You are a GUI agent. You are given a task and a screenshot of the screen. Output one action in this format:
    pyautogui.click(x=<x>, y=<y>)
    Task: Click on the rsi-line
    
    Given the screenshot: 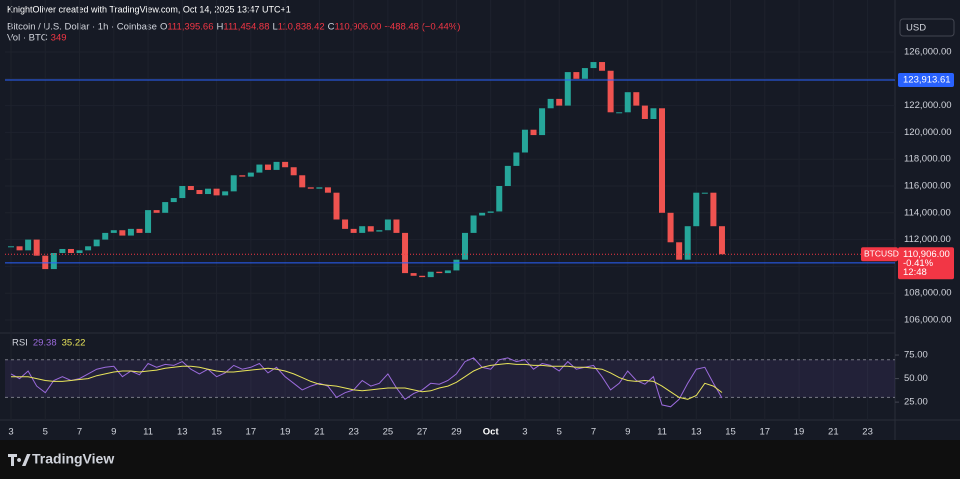 What is the action you would take?
    pyautogui.click(x=366, y=382)
    